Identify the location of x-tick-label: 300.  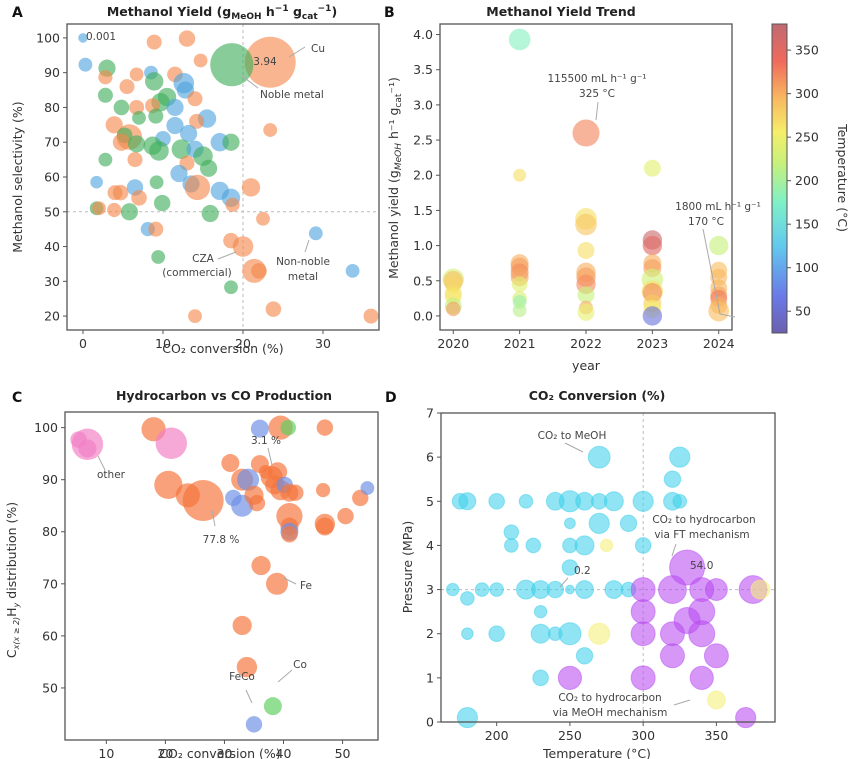
(643, 735).